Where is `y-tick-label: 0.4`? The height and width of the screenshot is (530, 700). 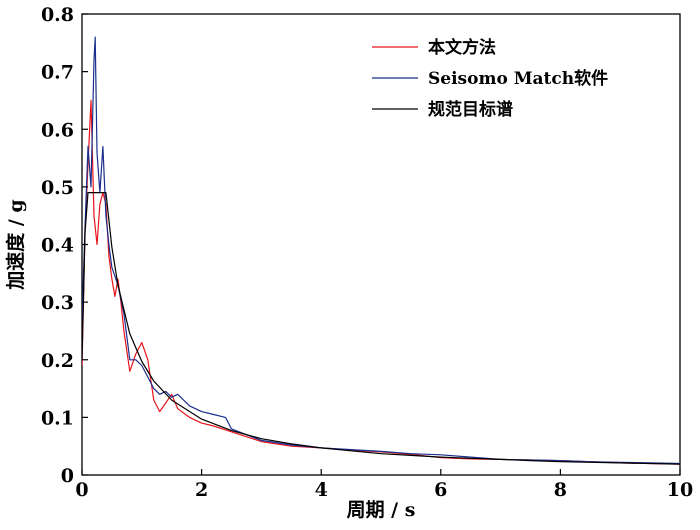 y-tick-label: 0.4 is located at coordinates (57, 246).